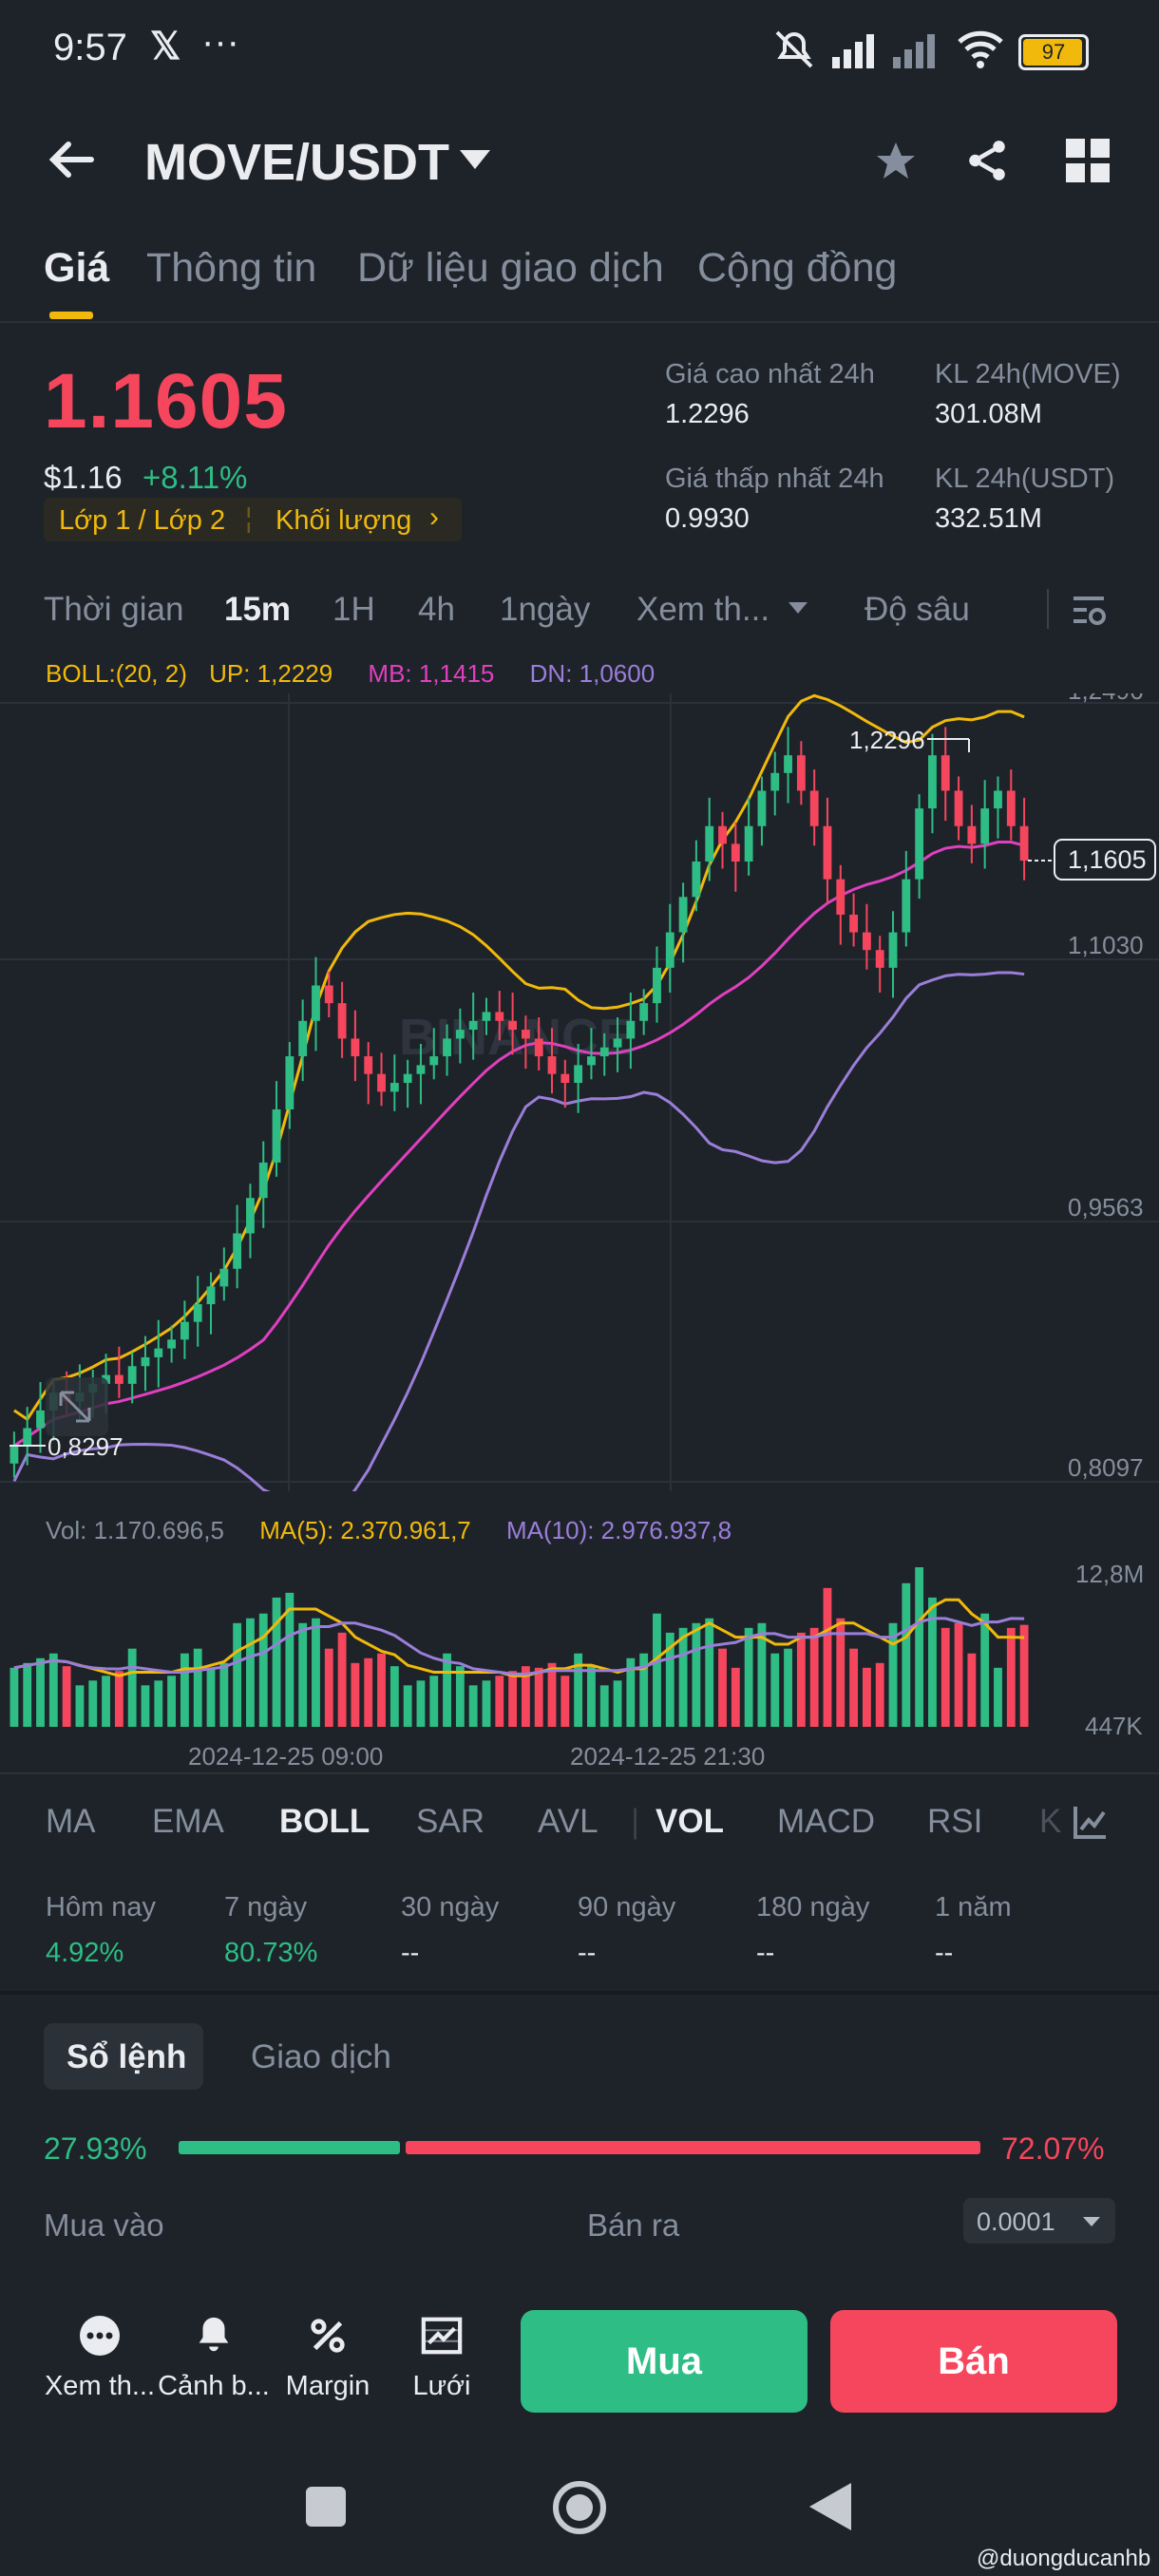 The width and height of the screenshot is (1159, 2576). I want to click on system-nav-bar: @duongducanhb, so click(579, 2513).